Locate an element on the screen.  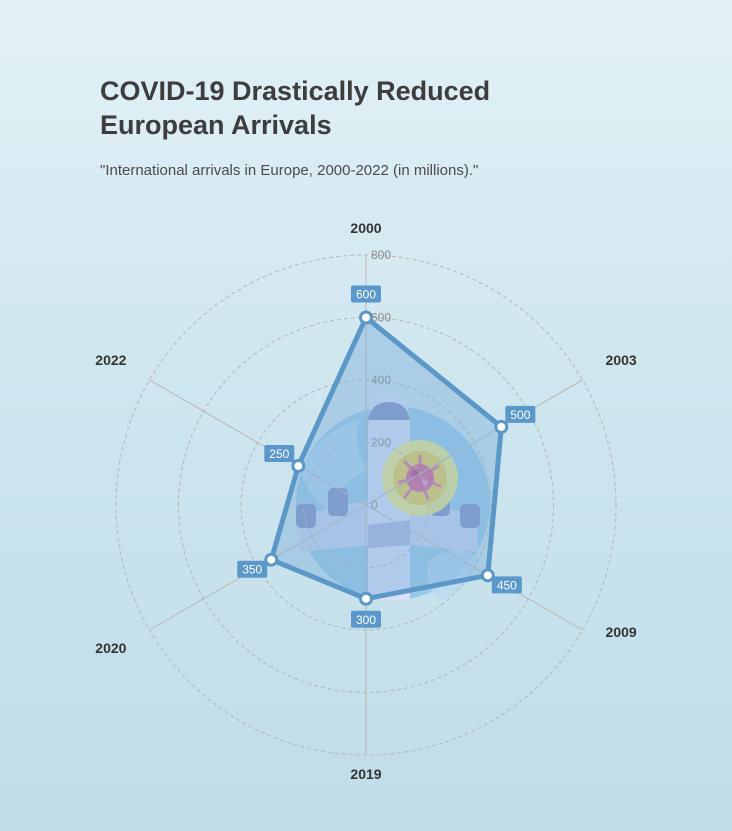
radial-tick-label: 0 is located at coordinates (374, 505).